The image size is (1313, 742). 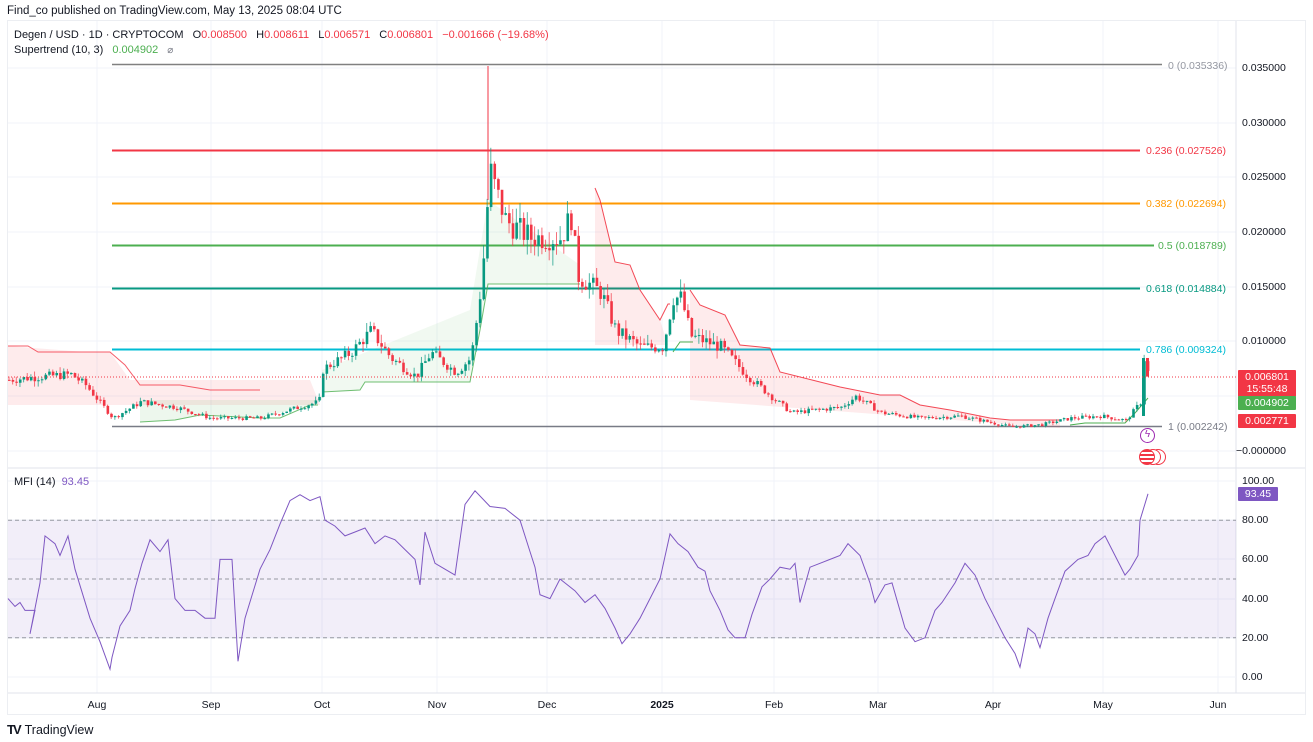 What do you see at coordinates (1186, 151) in the screenshot?
I see `fib-label-0236: 0.236 (0.027526)` at bounding box center [1186, 151].